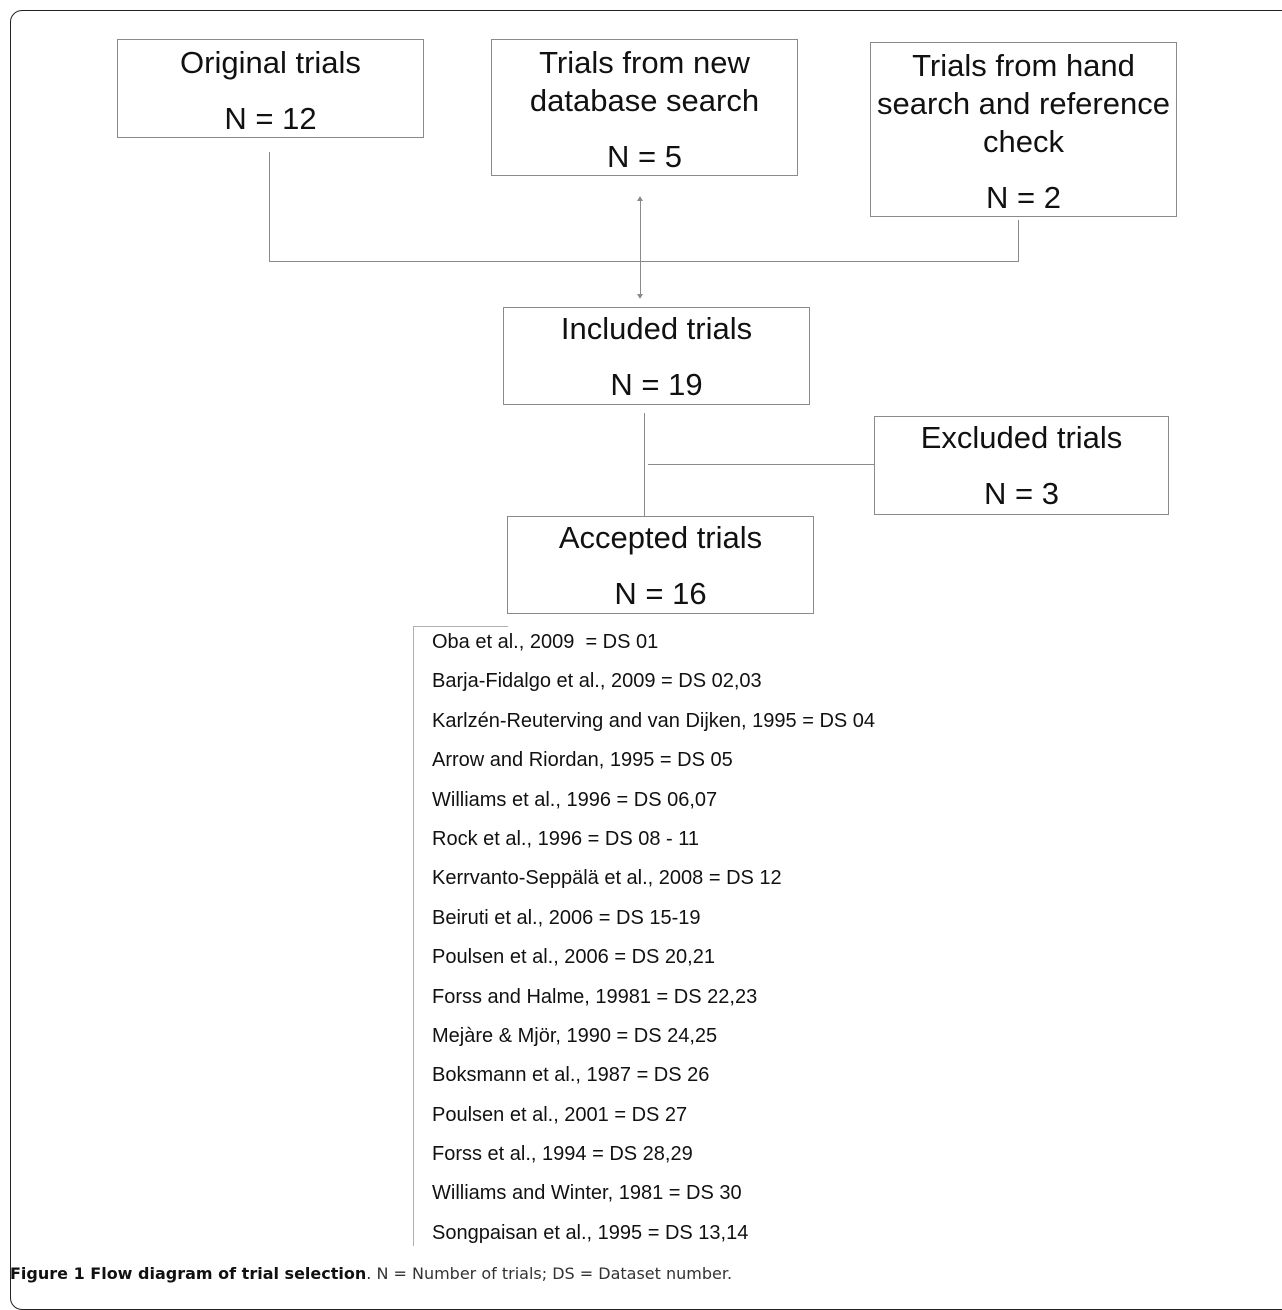 This screenshot has width=1282, height=1310. What do you see at coordinates (656, 384) in the screenshot?
I see `included-trials-count: N = 19` at bounding box center [656, 384].